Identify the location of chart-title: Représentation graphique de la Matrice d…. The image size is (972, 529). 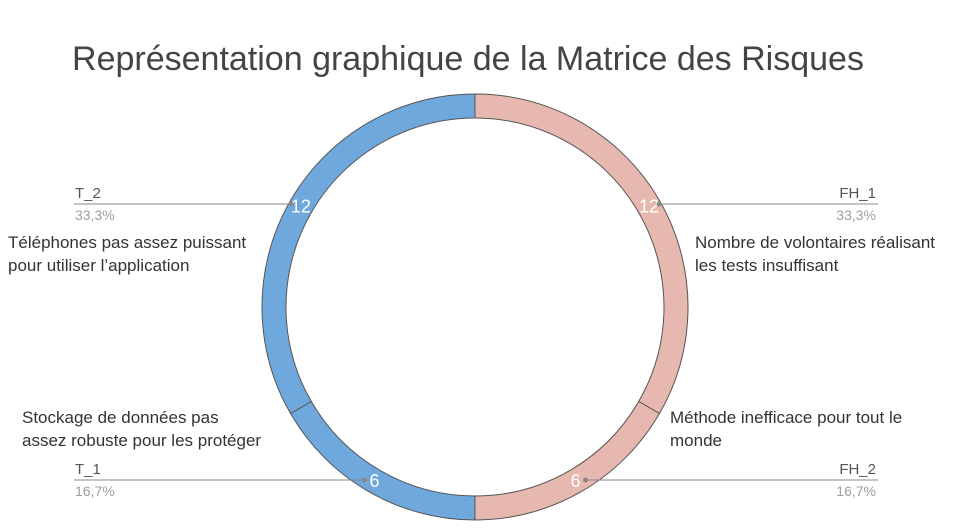
(468, 59).